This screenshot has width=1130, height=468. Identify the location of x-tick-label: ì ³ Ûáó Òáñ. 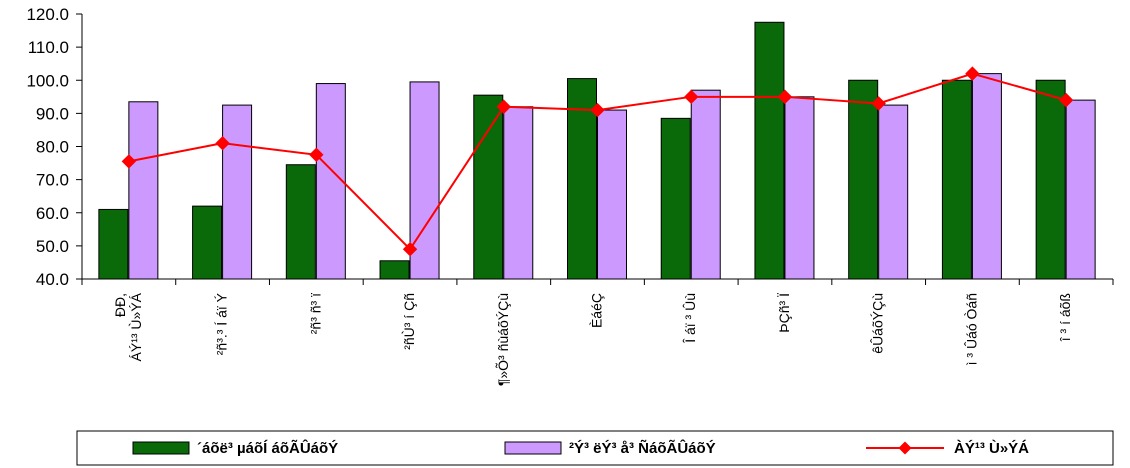
(971, 329).